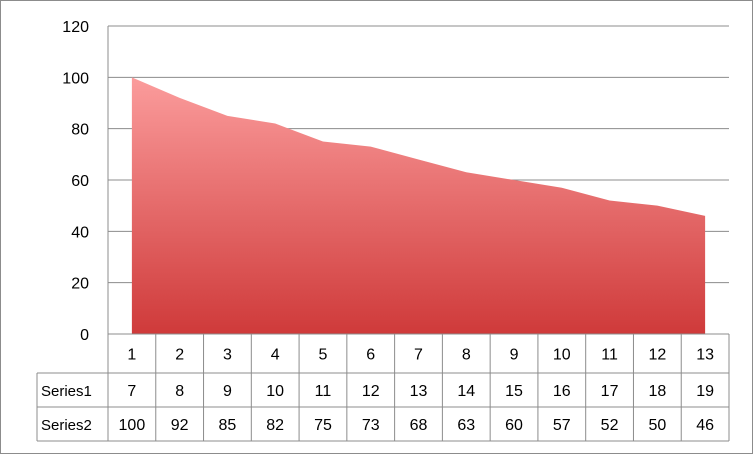  What do you see at coordinates (179, 355) in the screenshot?
I see `x-tick-label: 2` at bounding box center [179, 355].